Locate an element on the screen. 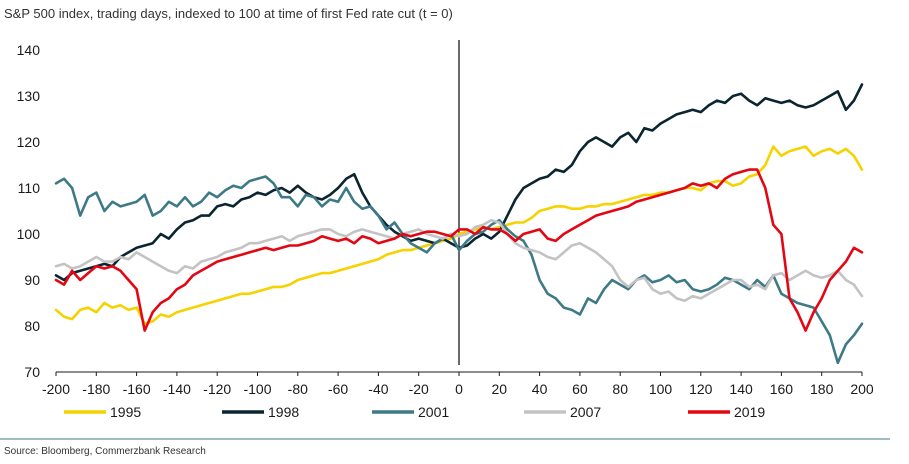 The image size is (909, 464). x-axis-tickmarks is located at coordinates (459, 374).